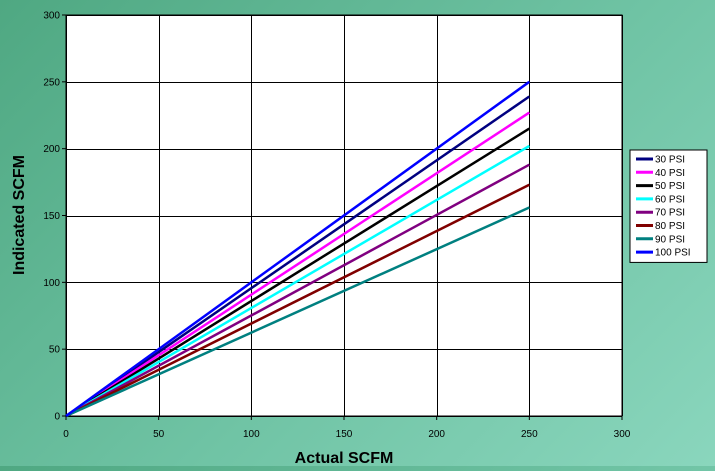 This screenshot has width=715, height=471. What do you see at coordinates (436, 434) in the screenshot?
I see `x-tick-label: 200` at bounding box center [436, 434].